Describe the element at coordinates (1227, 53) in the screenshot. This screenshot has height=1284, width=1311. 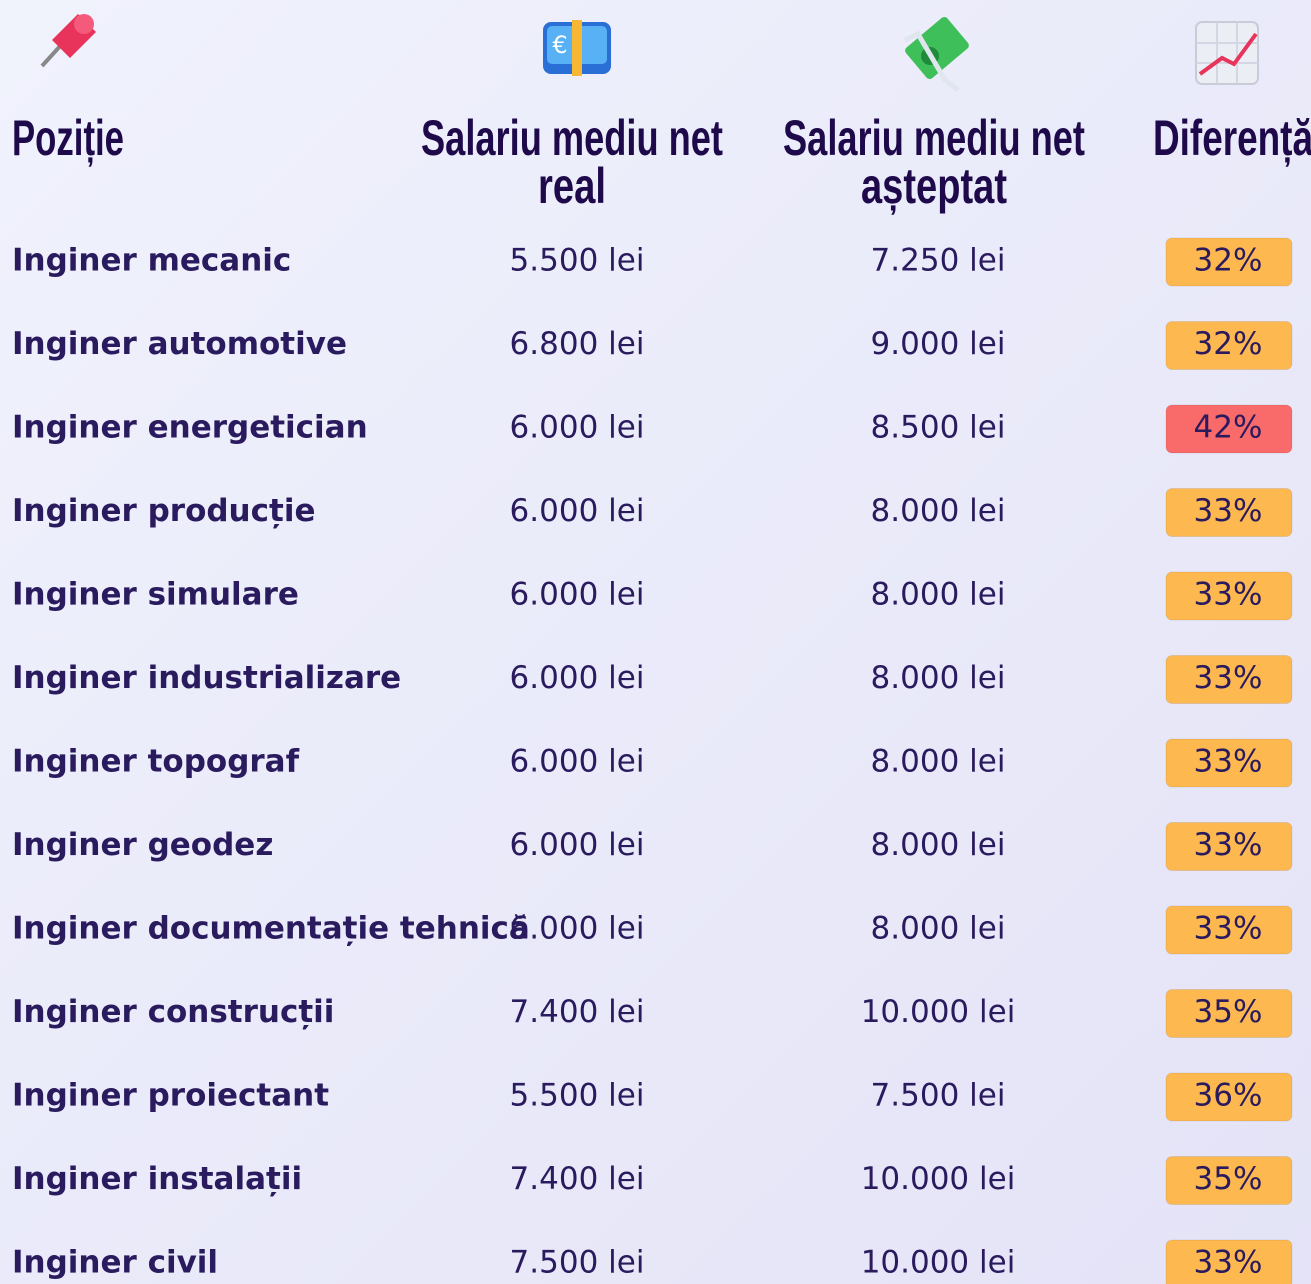
I see `chart-icon` at that location.